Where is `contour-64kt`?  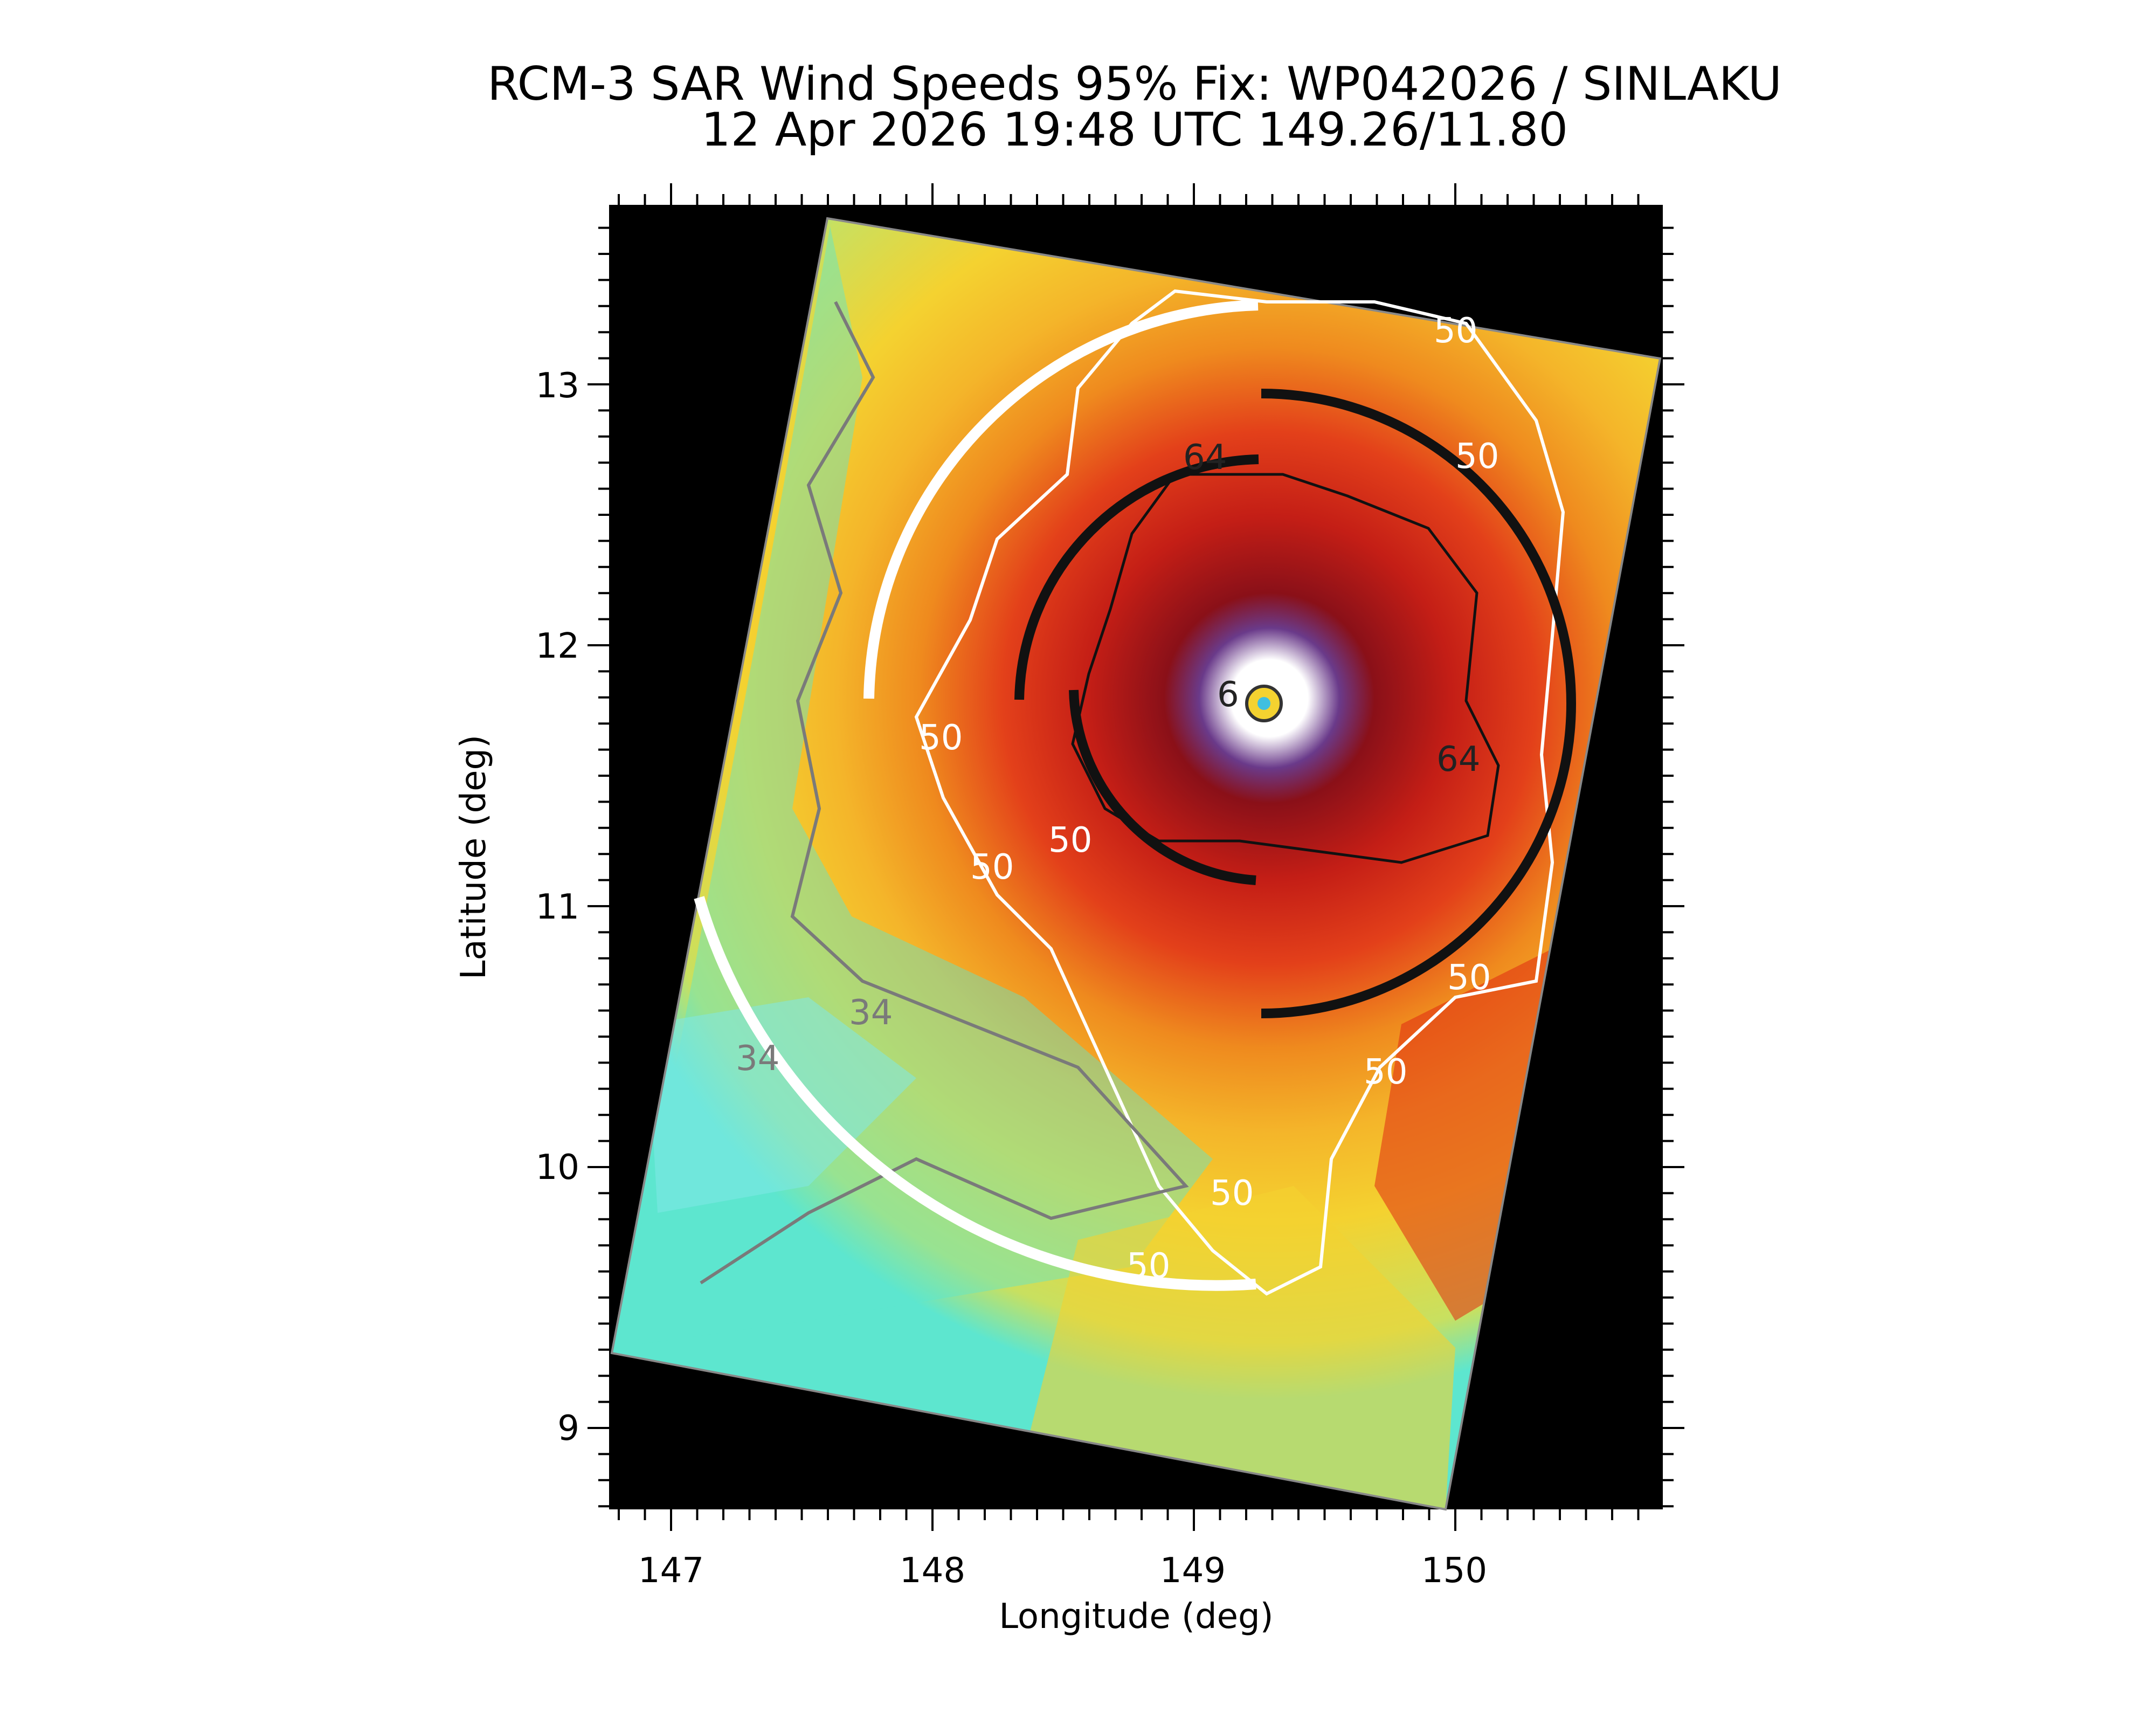
contour-64kt is located at coordinates (1285, 668).